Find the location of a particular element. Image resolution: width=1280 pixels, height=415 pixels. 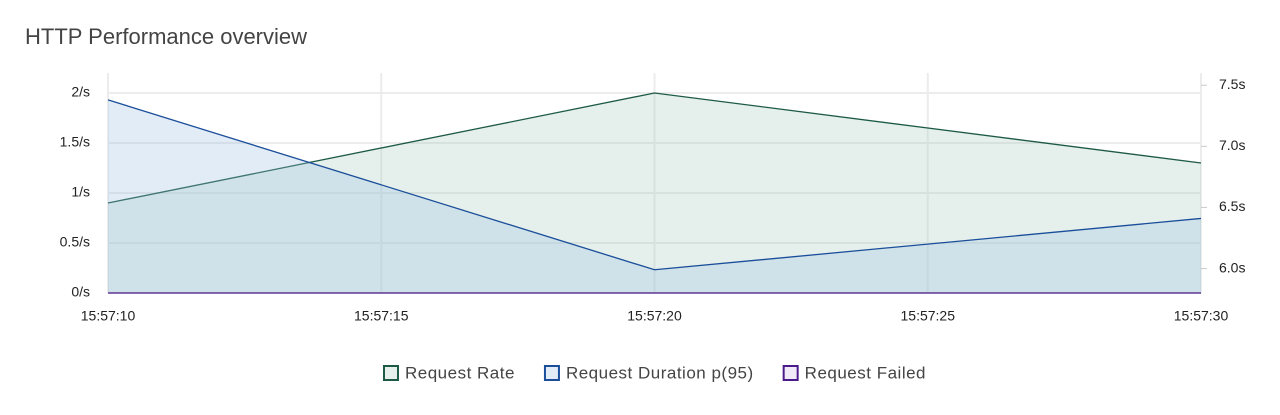

legend-label: Request Duration p(95) is located at coordinates (660, 372).